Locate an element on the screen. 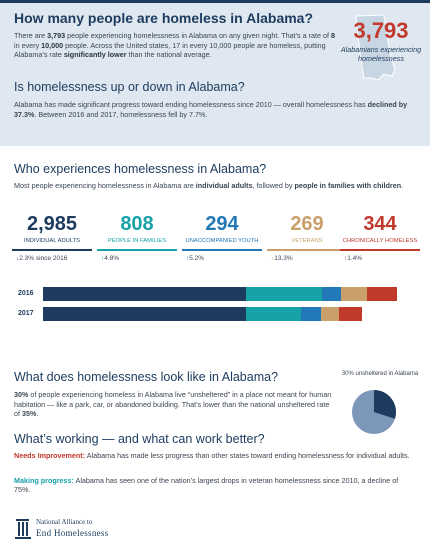  category-individual-adults: 2,985 Individual adults ↓2.3% since 2016 is located at coordinates (52, 237).